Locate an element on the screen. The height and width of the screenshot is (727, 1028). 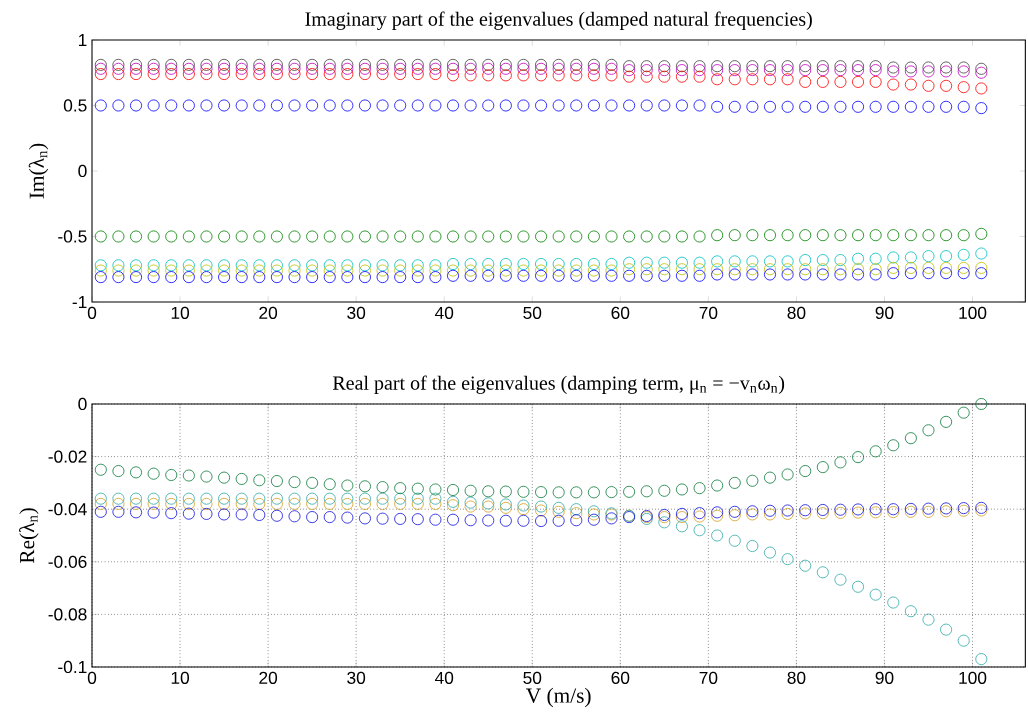
y-tick-label: -0.06 is located at coordinates (67, 561).